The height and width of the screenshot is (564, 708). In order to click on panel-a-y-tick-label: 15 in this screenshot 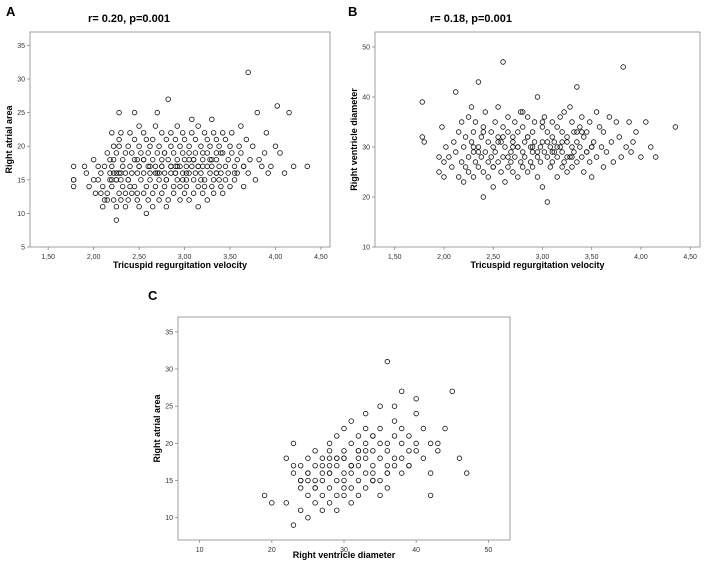, I will do `click(21, 180)`.